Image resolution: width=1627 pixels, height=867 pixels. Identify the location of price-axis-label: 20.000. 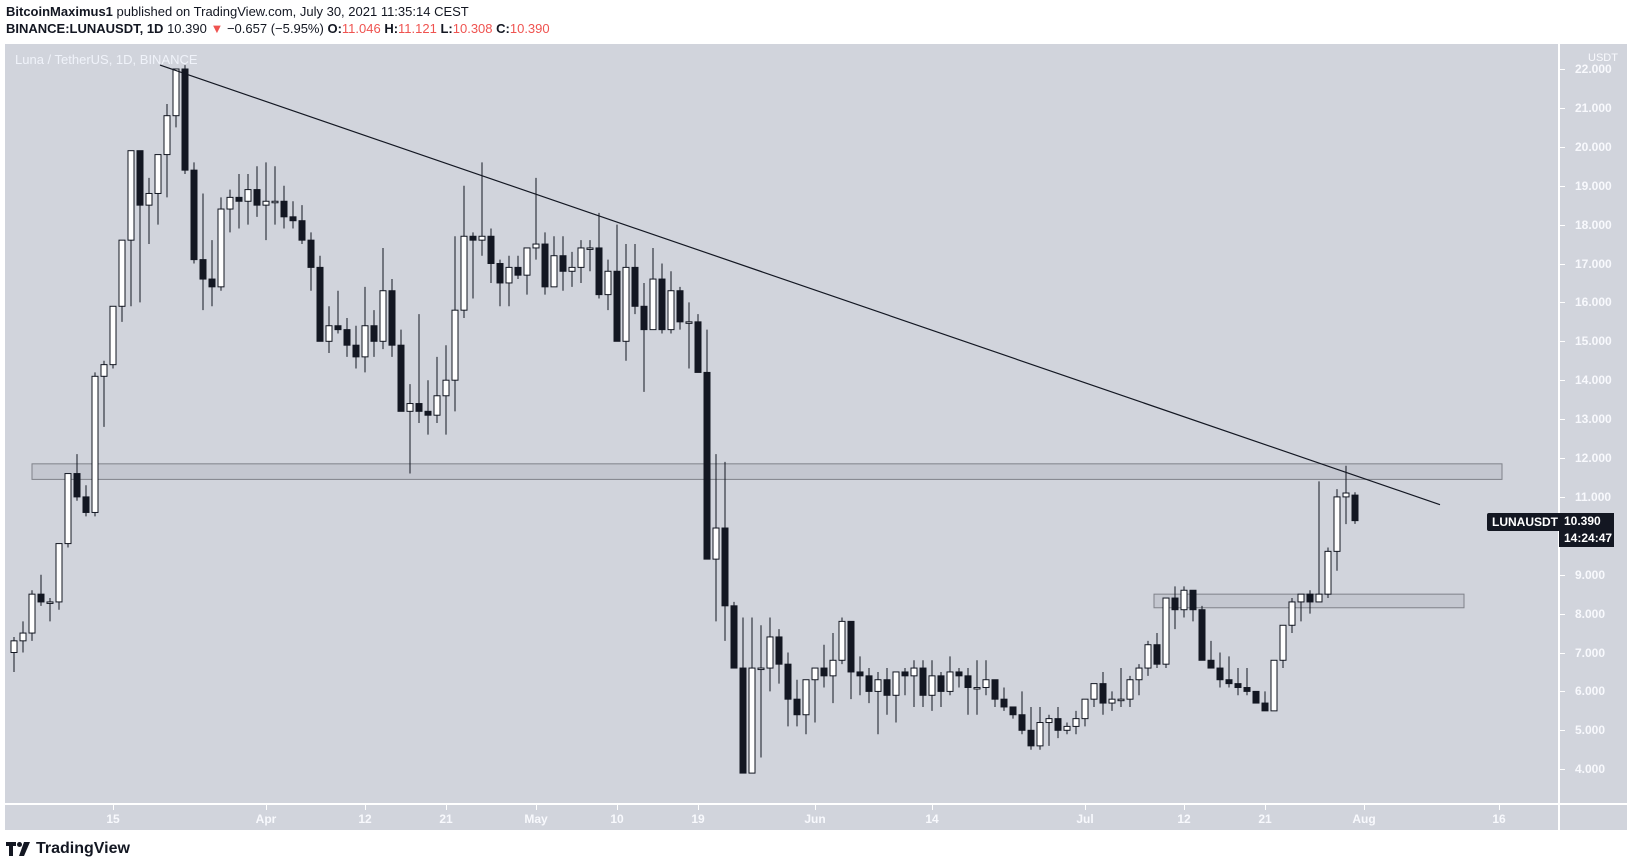
(1593, 146).